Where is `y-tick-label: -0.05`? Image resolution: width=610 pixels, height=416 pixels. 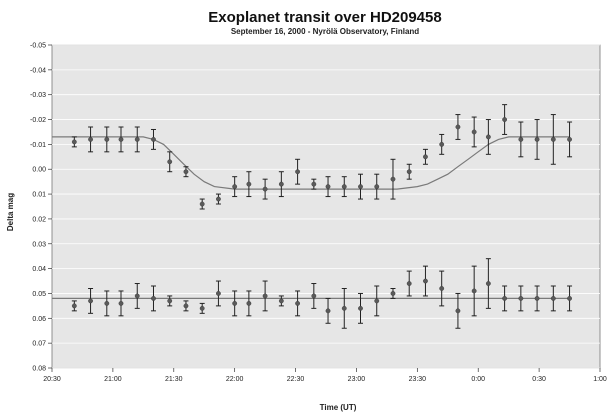 y-tick-label: -0.05 is located at coordinates (38, 46).